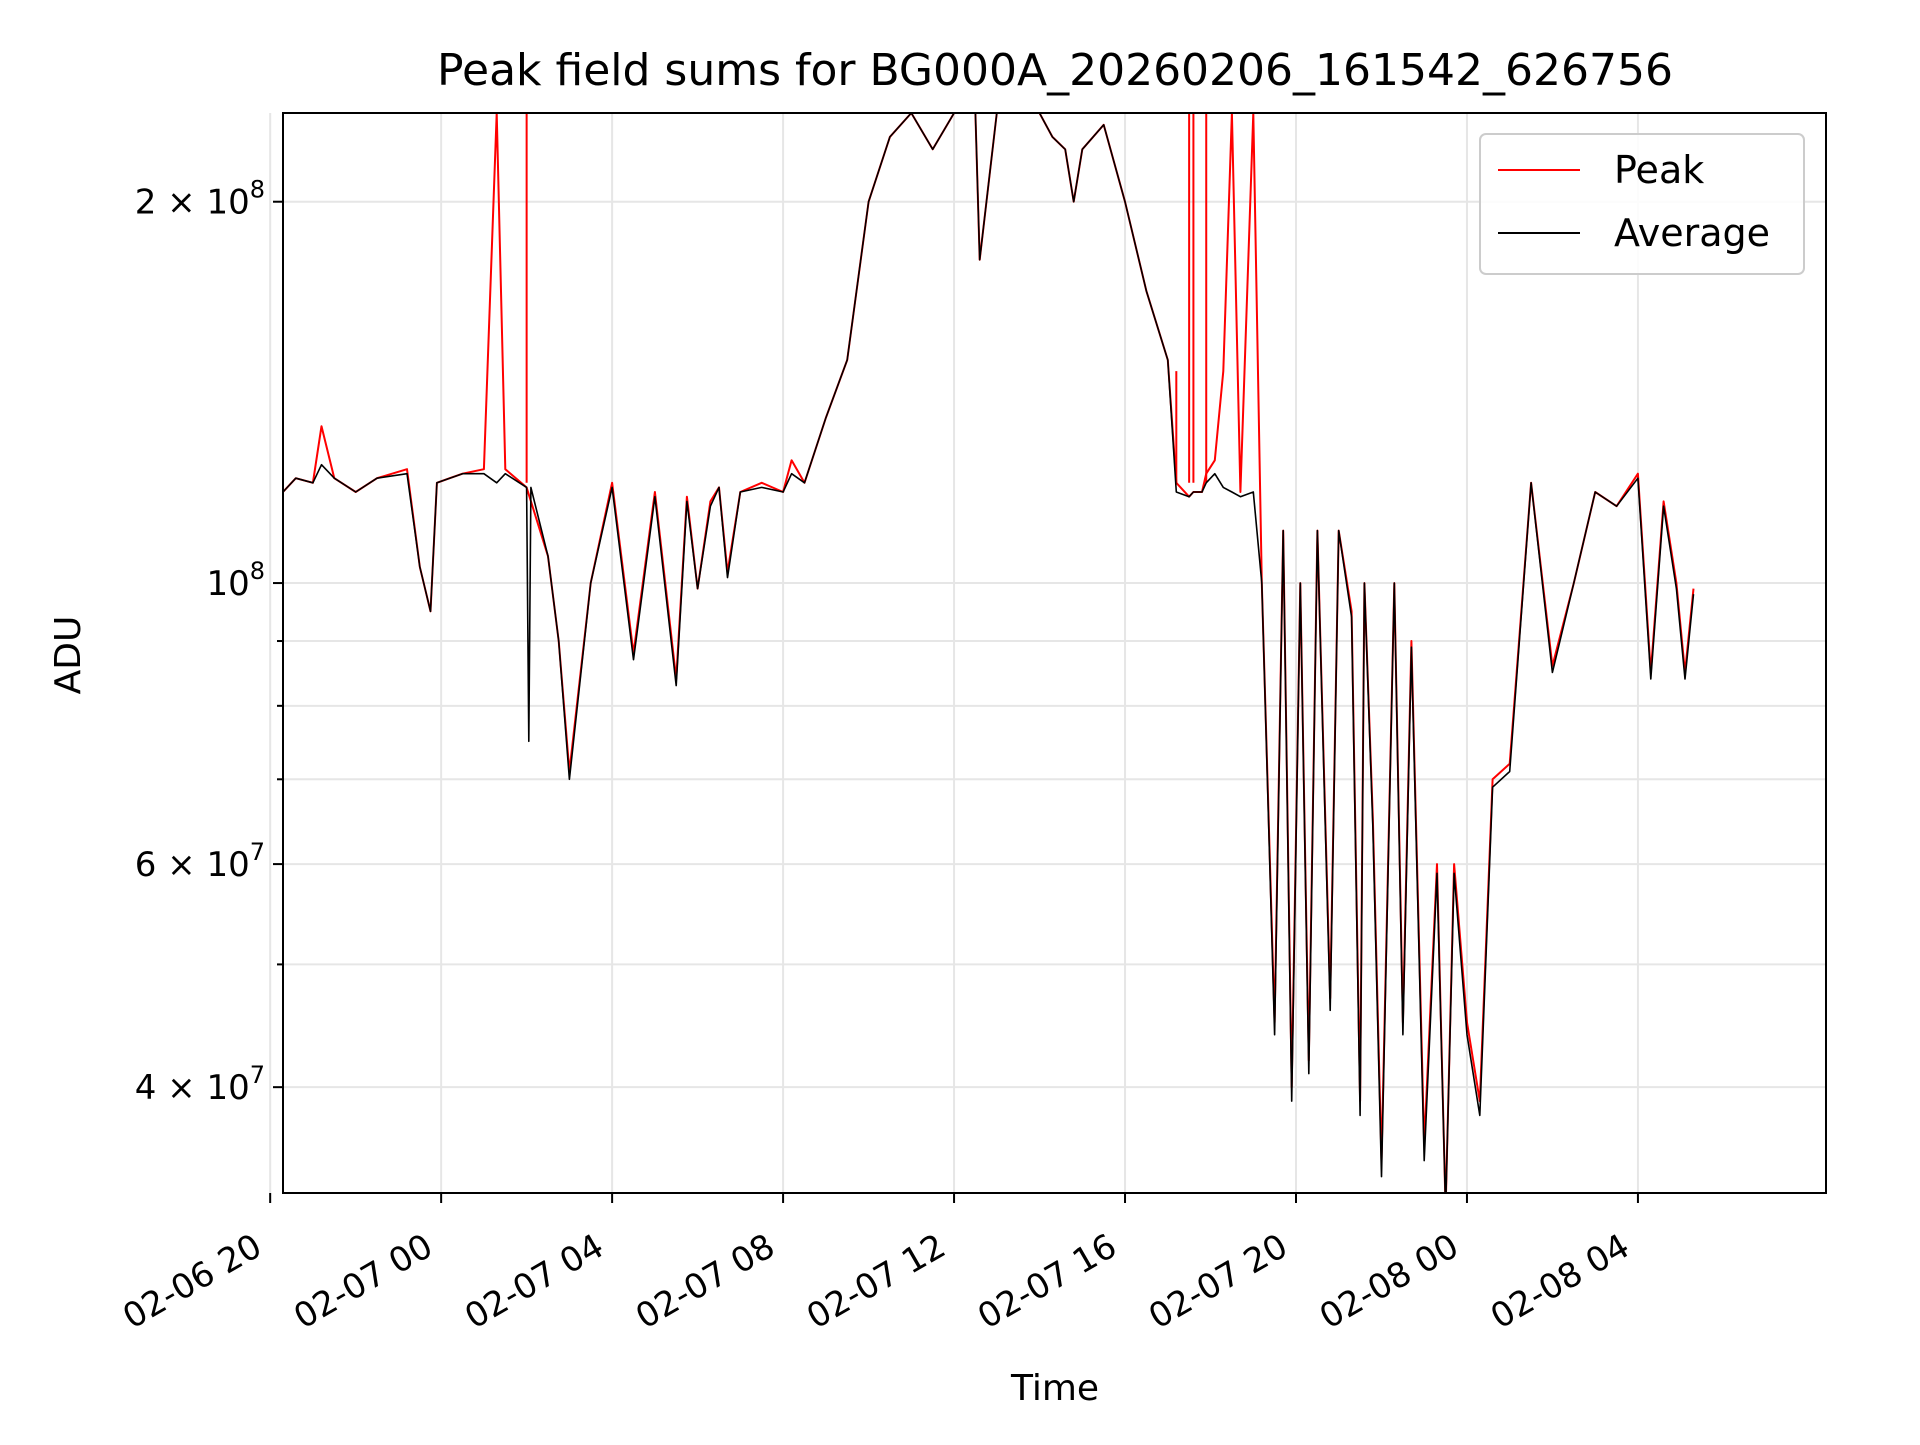 The height and width of the screenshot is (1445, 1920). Describe the element at coordinates (1659, 170) in the screenshot. I see `legend-peak-label: Peak` at that location.